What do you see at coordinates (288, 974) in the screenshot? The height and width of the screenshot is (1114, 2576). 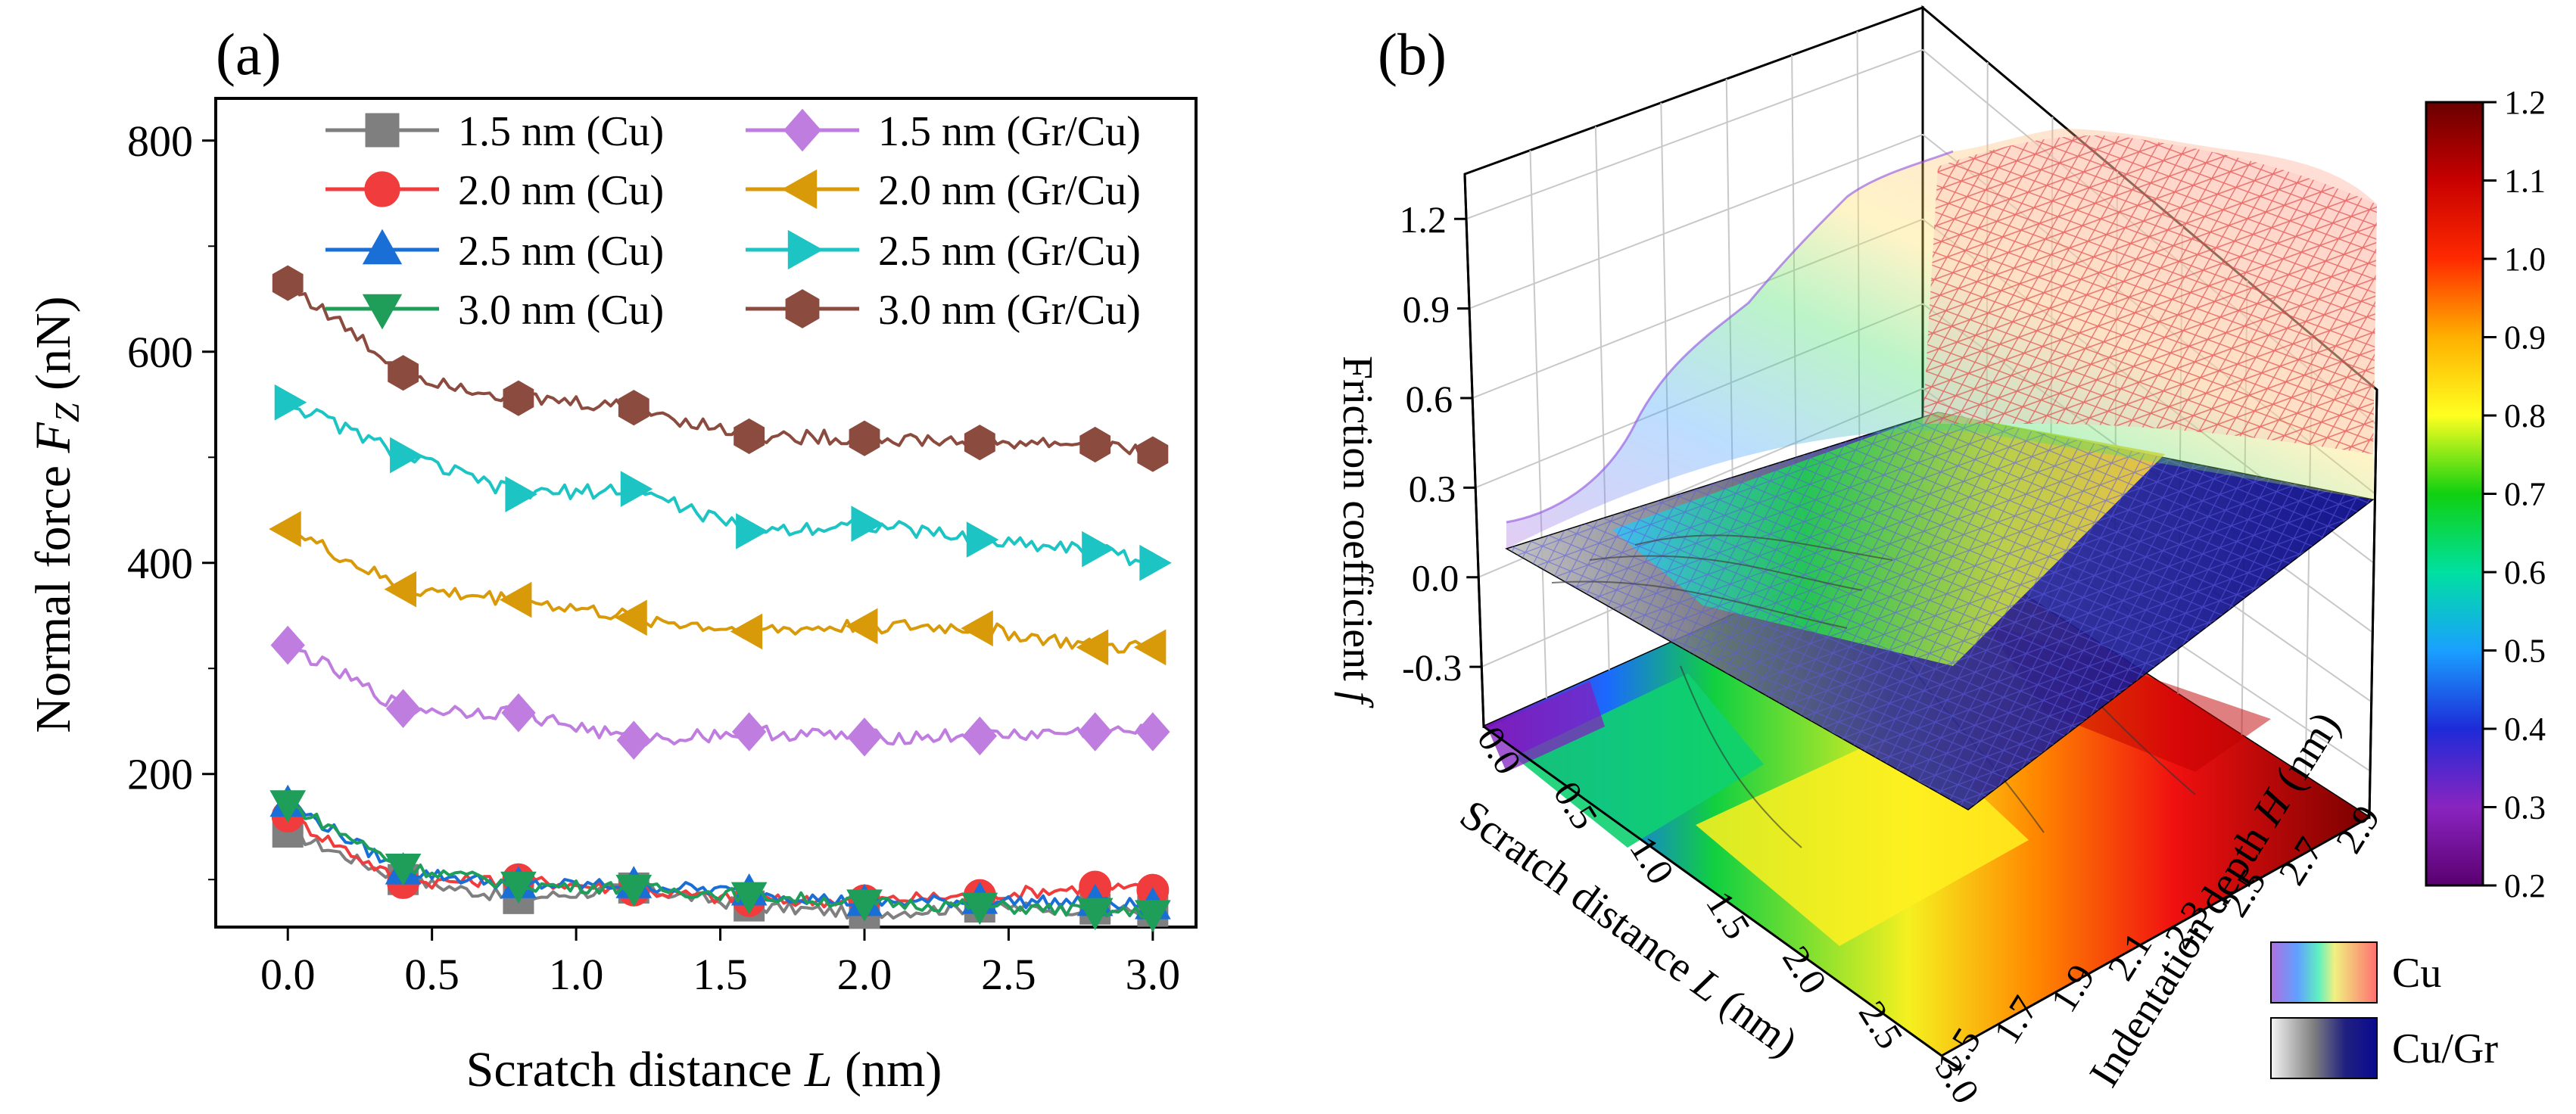 I see `x-tick-label: 0.0` at bounding box center [288, 974].